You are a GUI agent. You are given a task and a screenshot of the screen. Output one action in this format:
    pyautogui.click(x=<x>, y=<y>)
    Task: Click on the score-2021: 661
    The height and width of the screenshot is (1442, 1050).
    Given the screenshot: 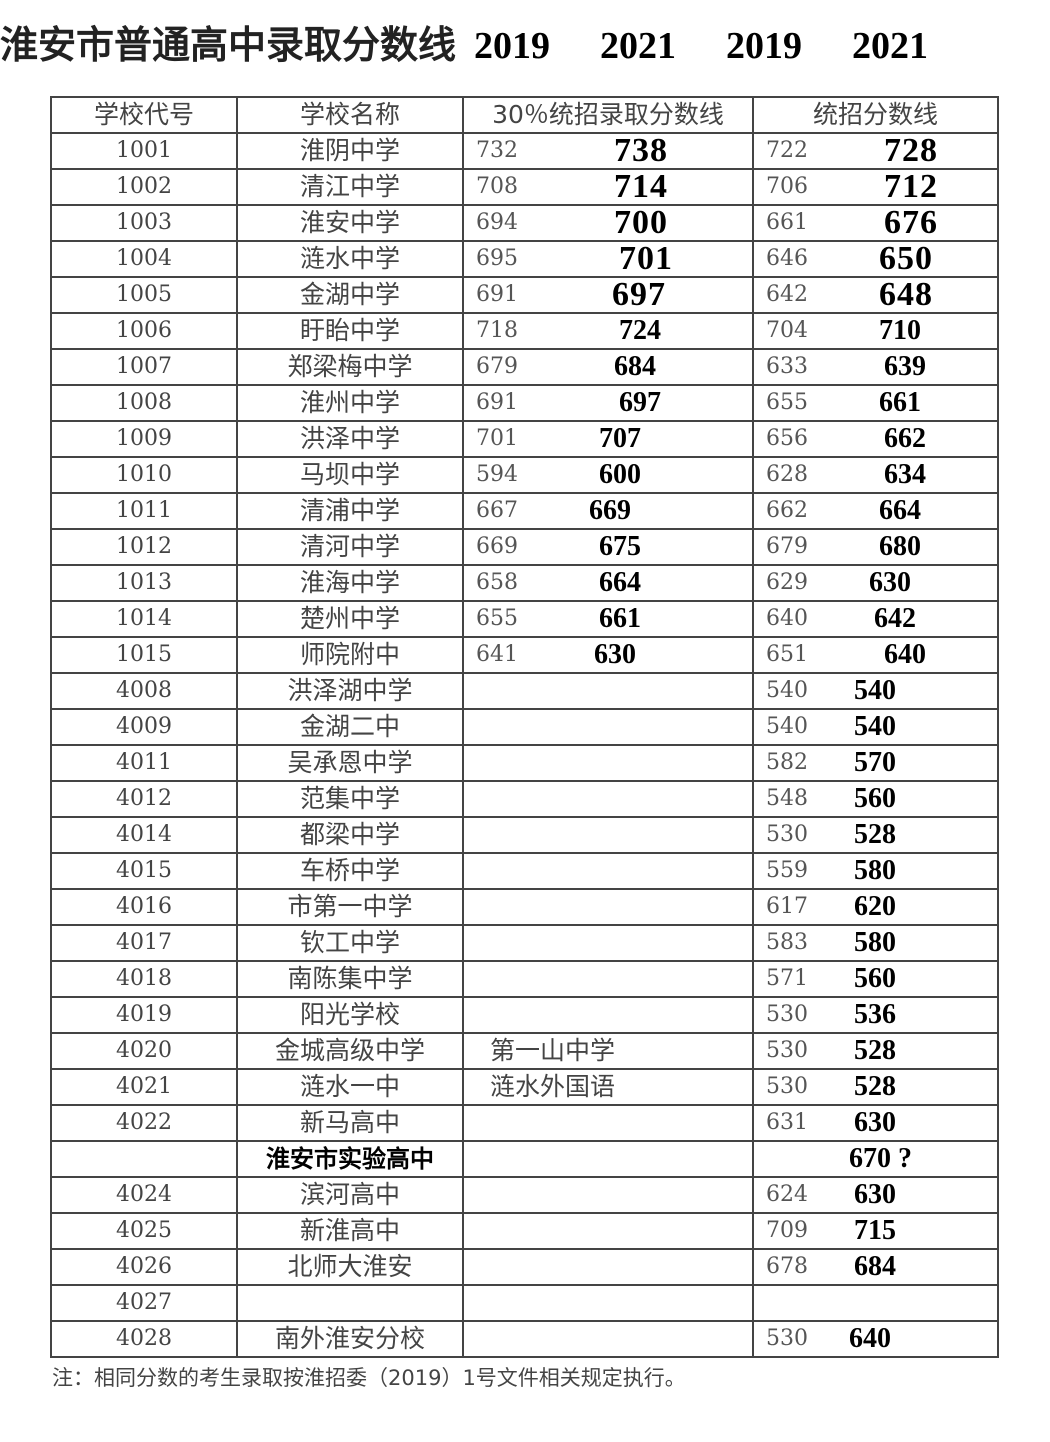 What is the action you would take?
    pyautogui.click(x=900, y=402)
    